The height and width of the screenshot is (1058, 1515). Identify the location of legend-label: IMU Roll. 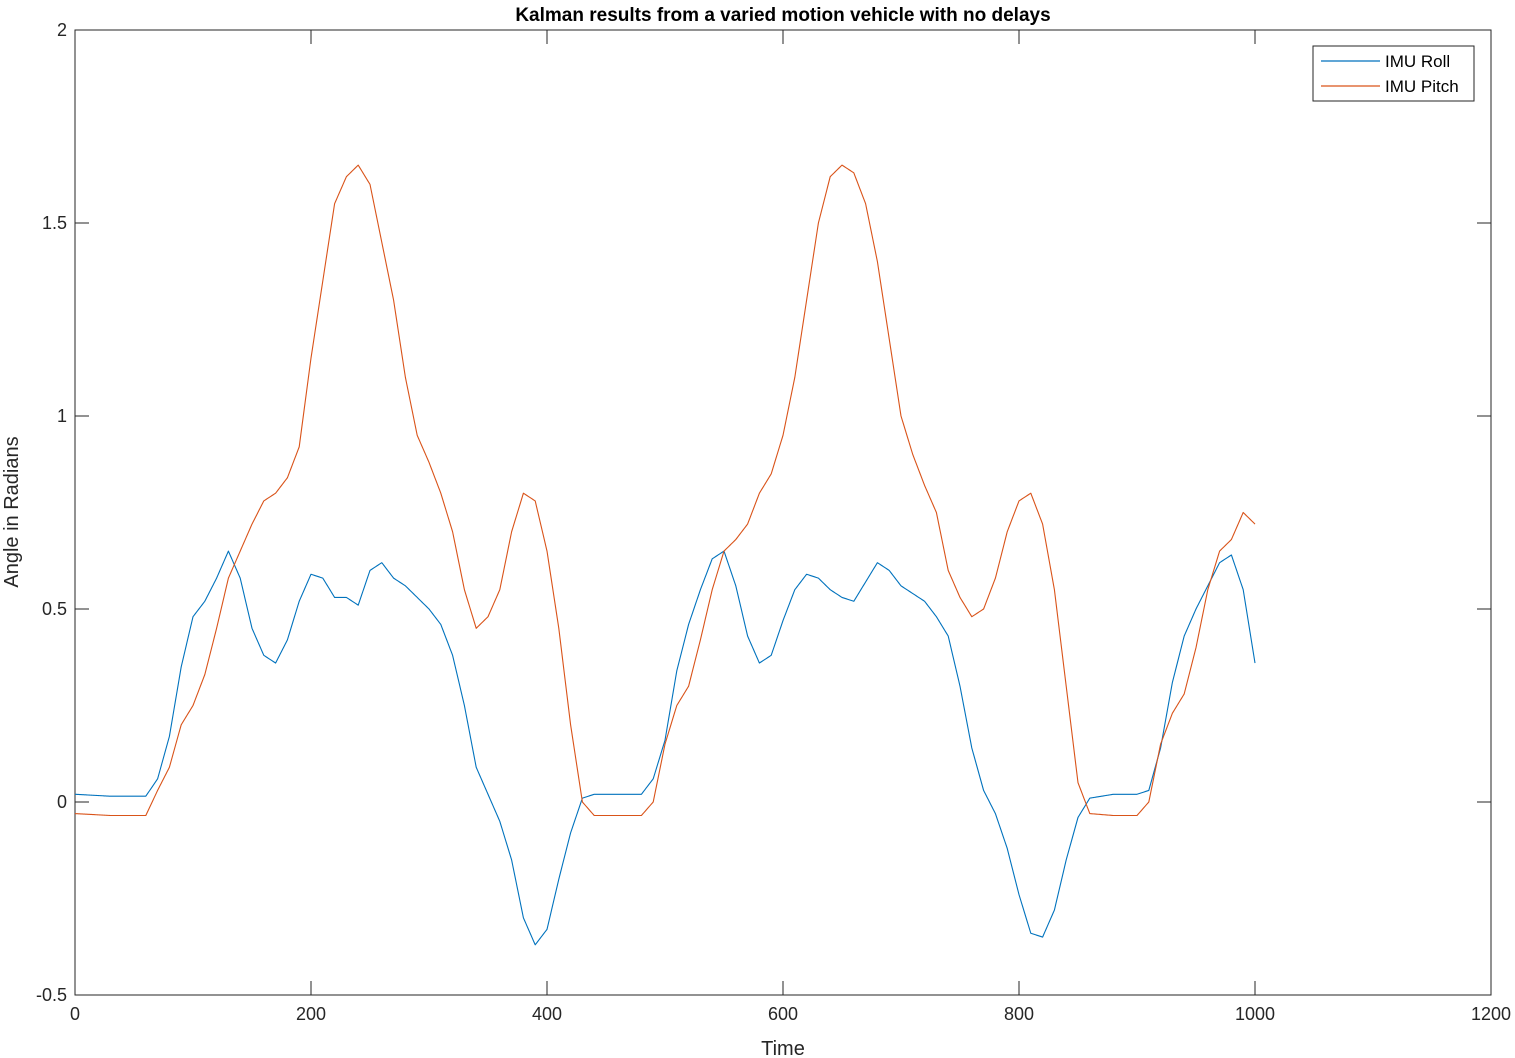
(1417, 61).